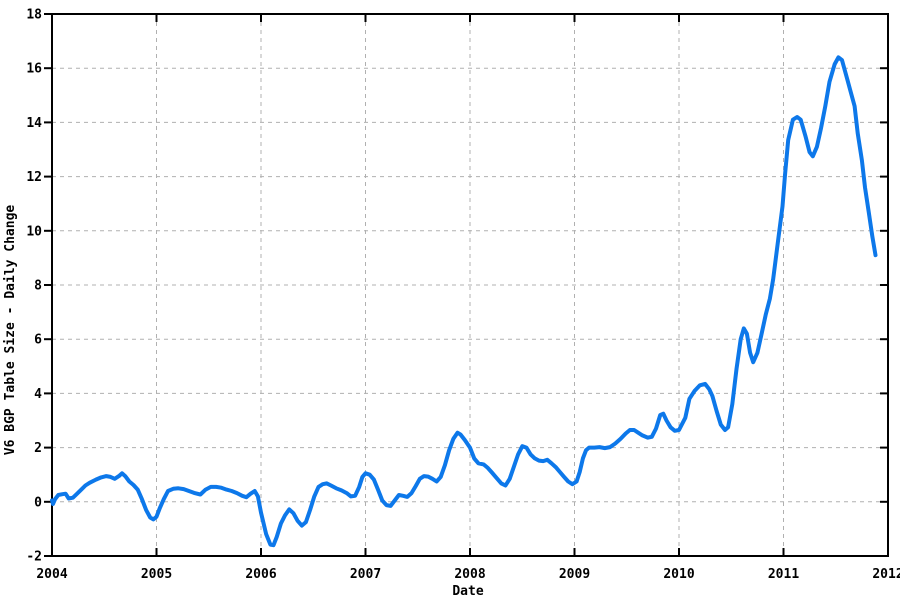  What do you see at coordinates (34, 69) in the screenshot?
I see `y-tick-label: 16` at bounding box center [34, 69].